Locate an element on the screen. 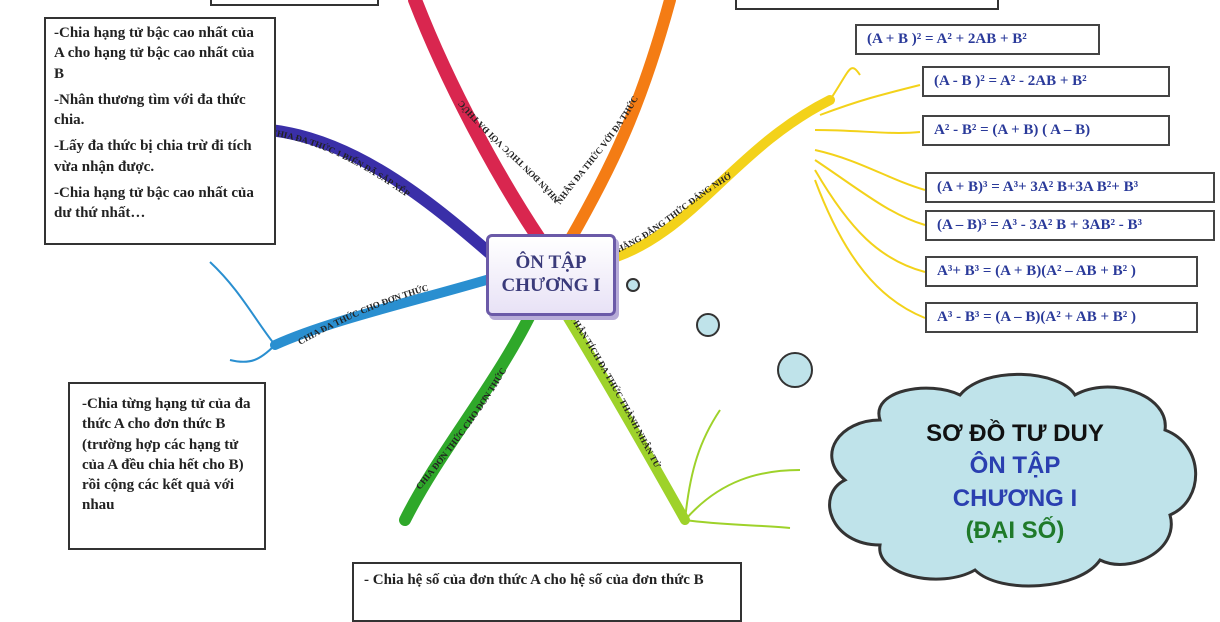 This screenshot has height=622, width=1220. cloud-line-2: ÔN TẬP is located at coordinates (1015, 466).